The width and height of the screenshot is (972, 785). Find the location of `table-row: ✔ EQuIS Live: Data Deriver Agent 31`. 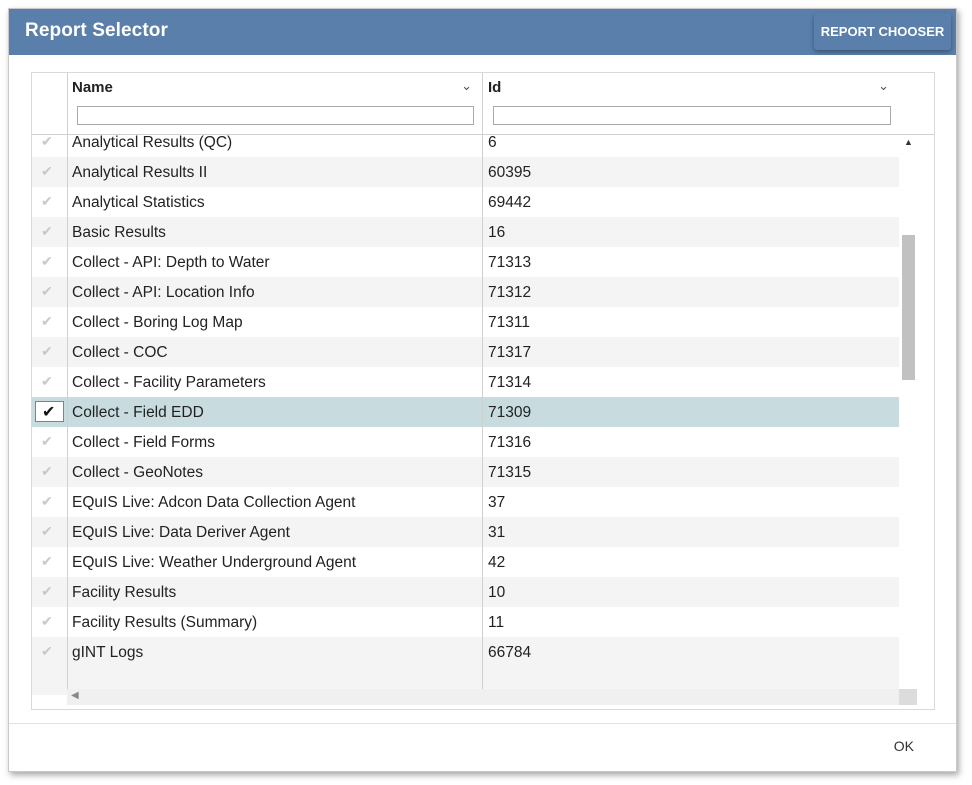

table-row: ✔ EQuIS Live: Data Deriver Agent 31 is located at coordinates (465, 532).